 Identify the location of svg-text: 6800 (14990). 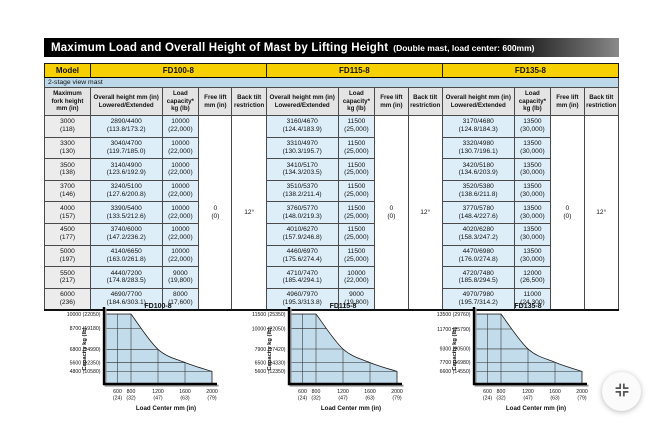
(85, 350).